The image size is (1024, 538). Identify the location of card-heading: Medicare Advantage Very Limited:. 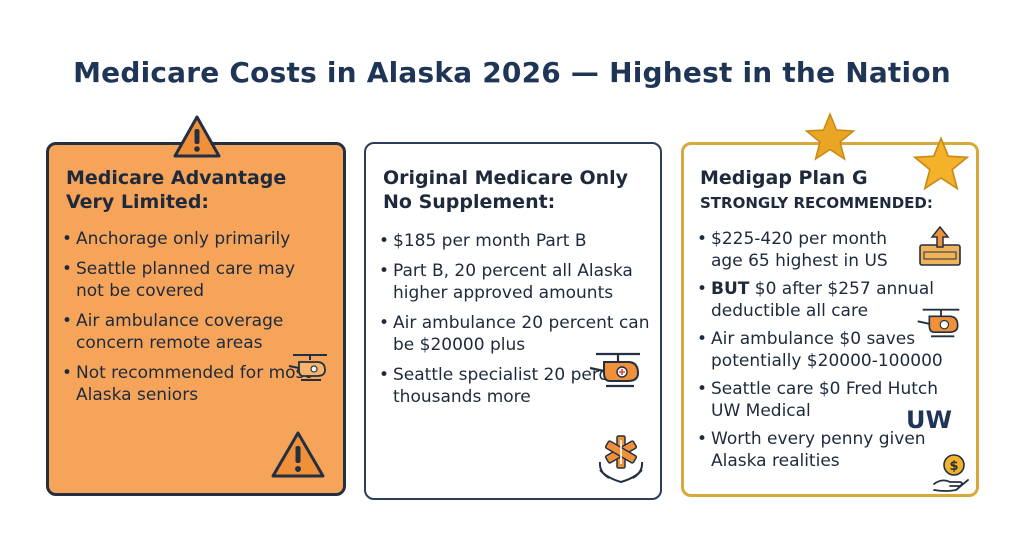
(176, 190).